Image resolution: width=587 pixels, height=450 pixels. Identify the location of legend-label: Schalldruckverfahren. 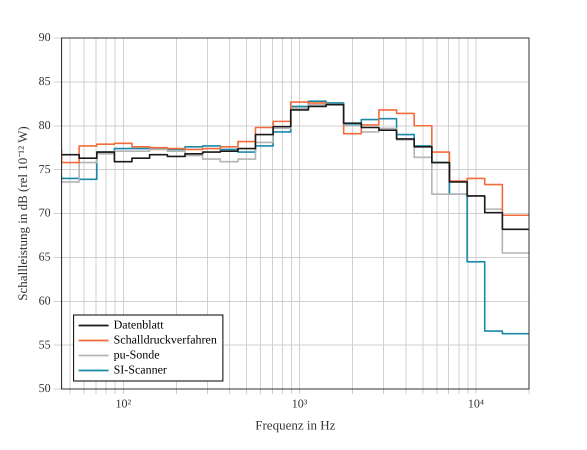
(165, 339).